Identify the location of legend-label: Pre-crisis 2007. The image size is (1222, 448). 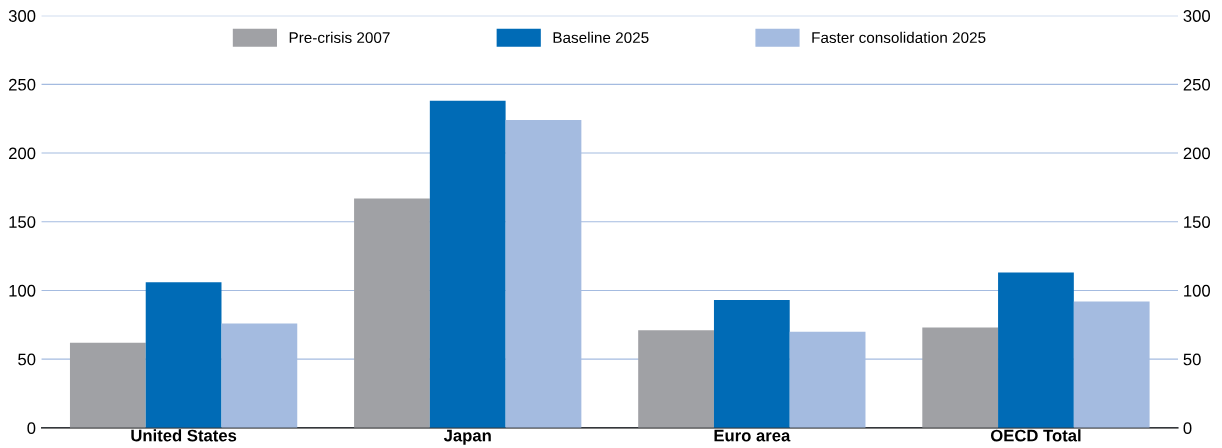
(339, 37).